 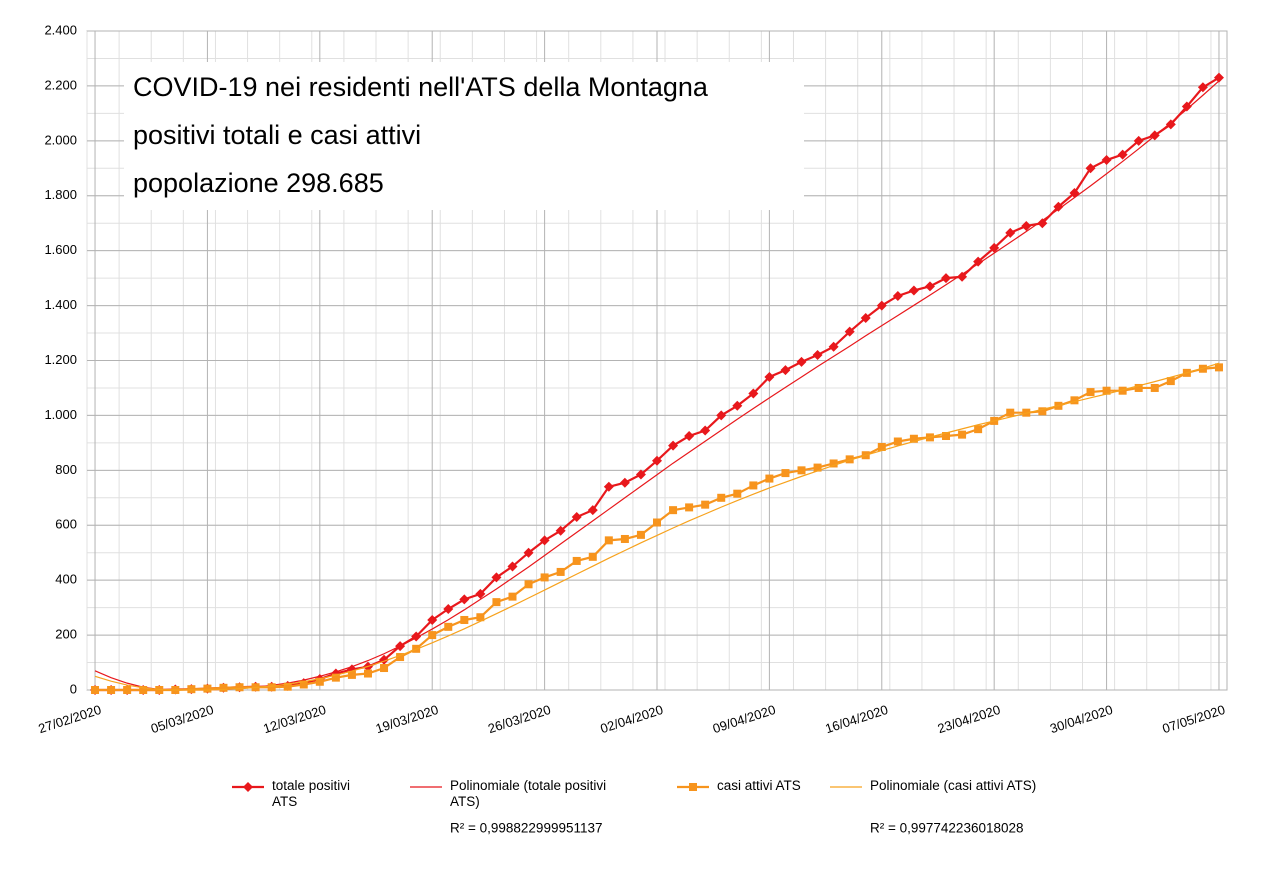 What do you see at coordinates (66, 469) in the screenshot?
I see `y-tick-label: 800` at bounding box center [66, 469].